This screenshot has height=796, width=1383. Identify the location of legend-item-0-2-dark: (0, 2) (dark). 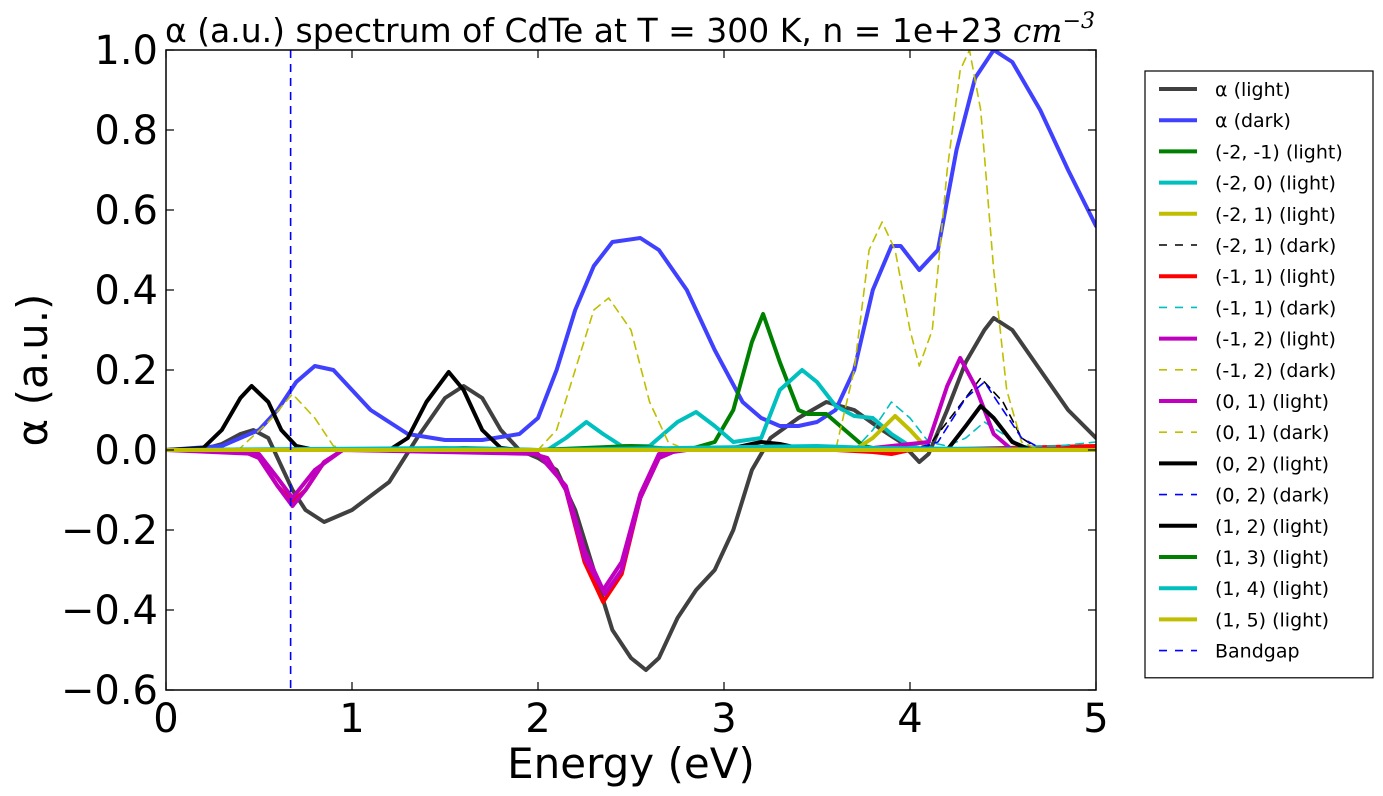
(1244, 496).